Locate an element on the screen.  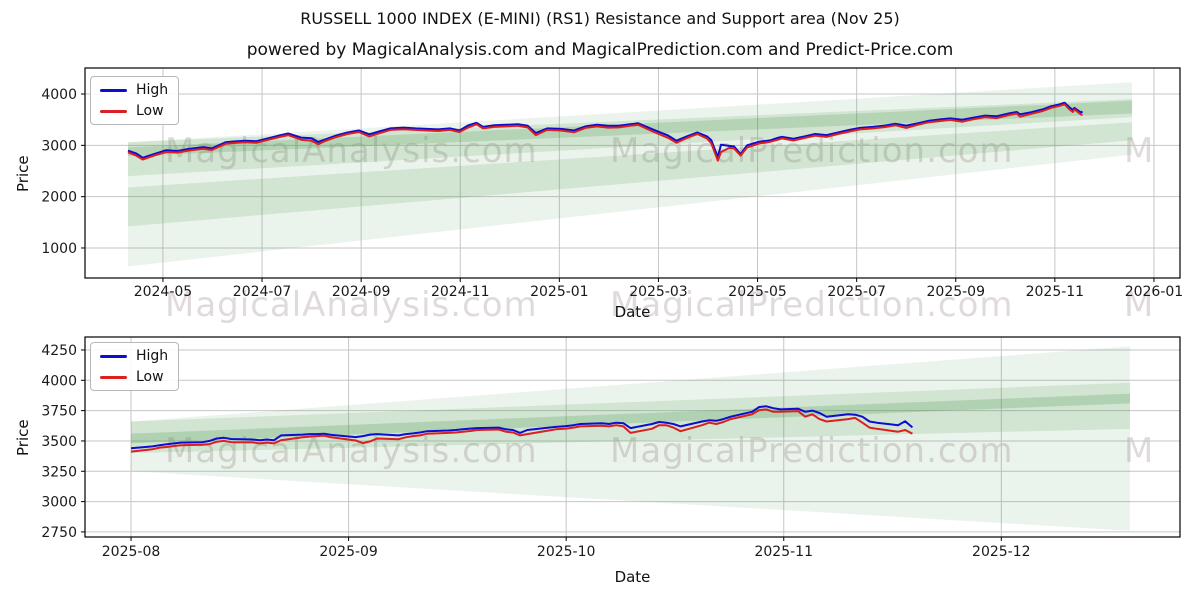
y-tick-label: 3750 is located at coordinates (59, 412).